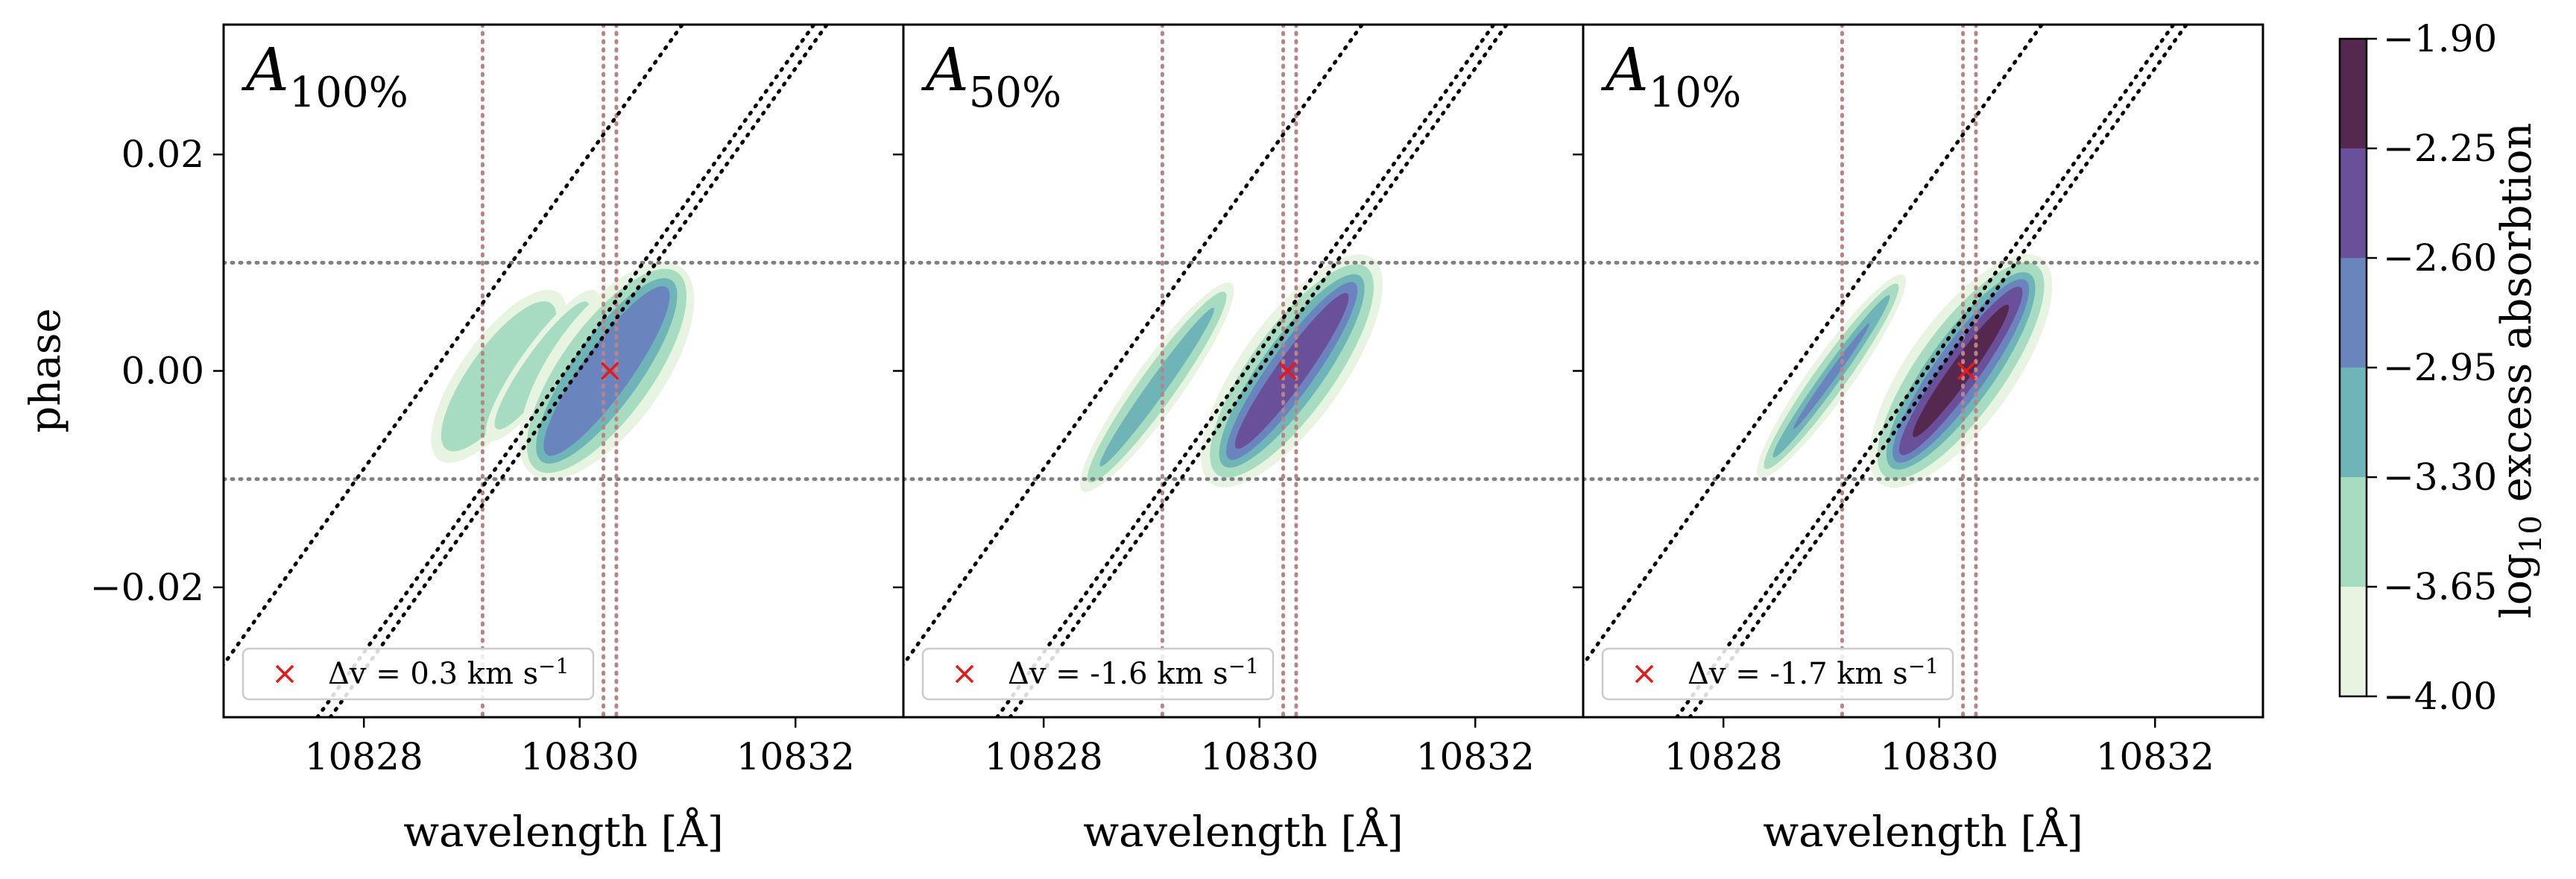 Image resolution: width=2576 pixels, height=879 pixels. What do you see at coordinates (348, 93) in the screenshot?
I see `panel-title-sub: 100%` at bounding box center [348, 93].